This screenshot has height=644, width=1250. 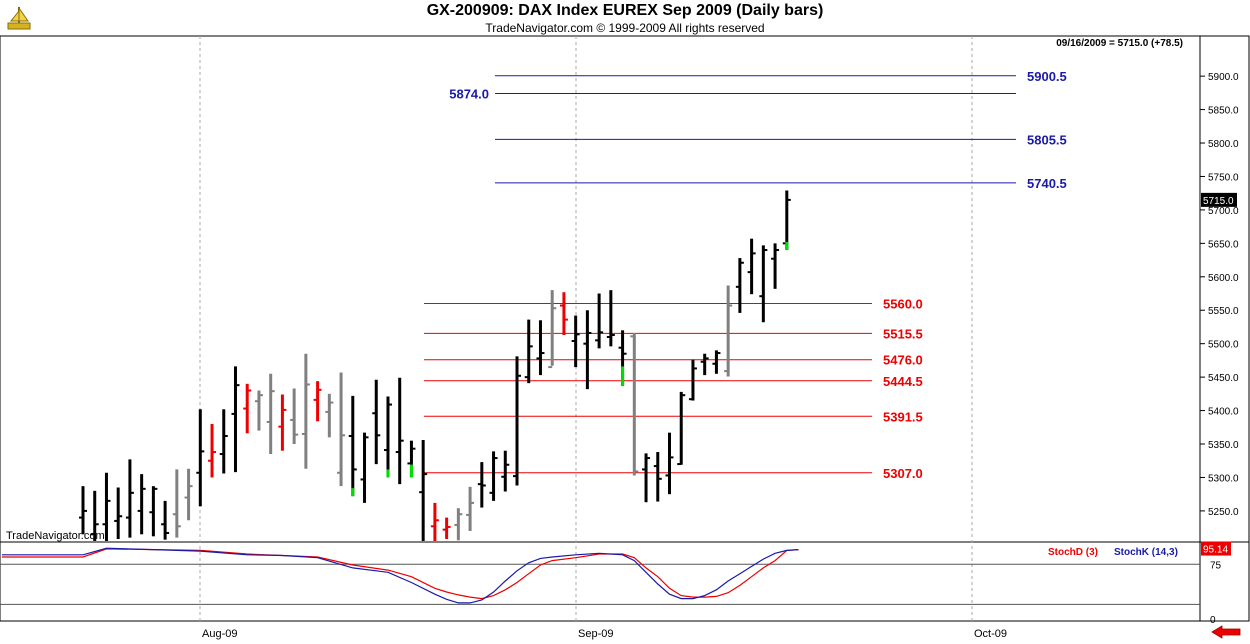 What do you see at coordinates (1047, 183) in the screenshot?
I see `level-label: 5740.5` at bounding box center [1047, 183].